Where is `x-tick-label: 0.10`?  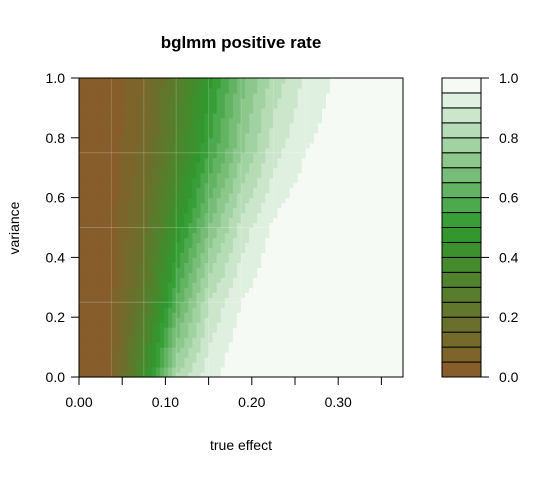 x-tick-label: 0.10 is located at coordinates (165, 402).